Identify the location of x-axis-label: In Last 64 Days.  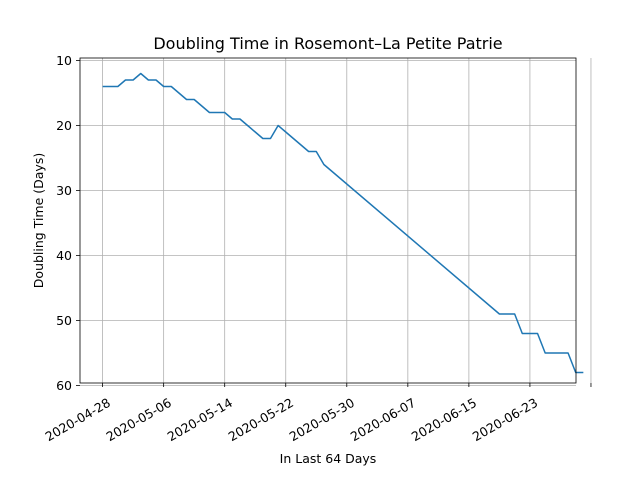
(328, 458).